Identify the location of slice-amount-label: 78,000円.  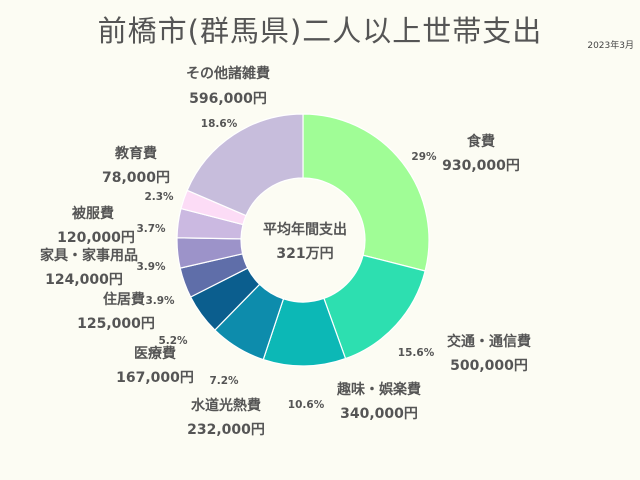
(136, 178).